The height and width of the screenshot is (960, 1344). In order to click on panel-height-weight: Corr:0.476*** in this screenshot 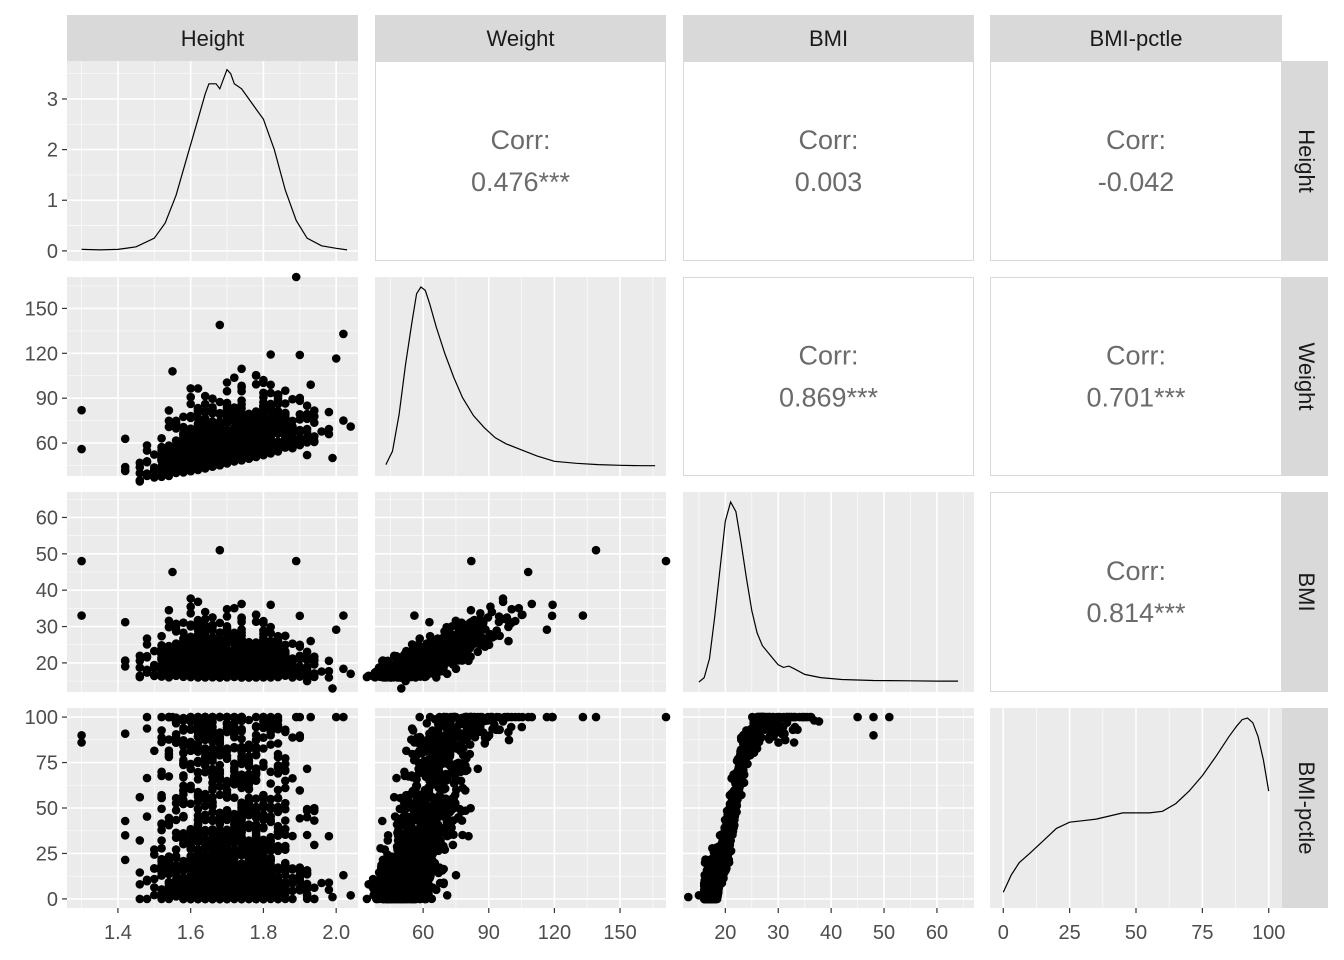, I will do `click(520, 161)`.